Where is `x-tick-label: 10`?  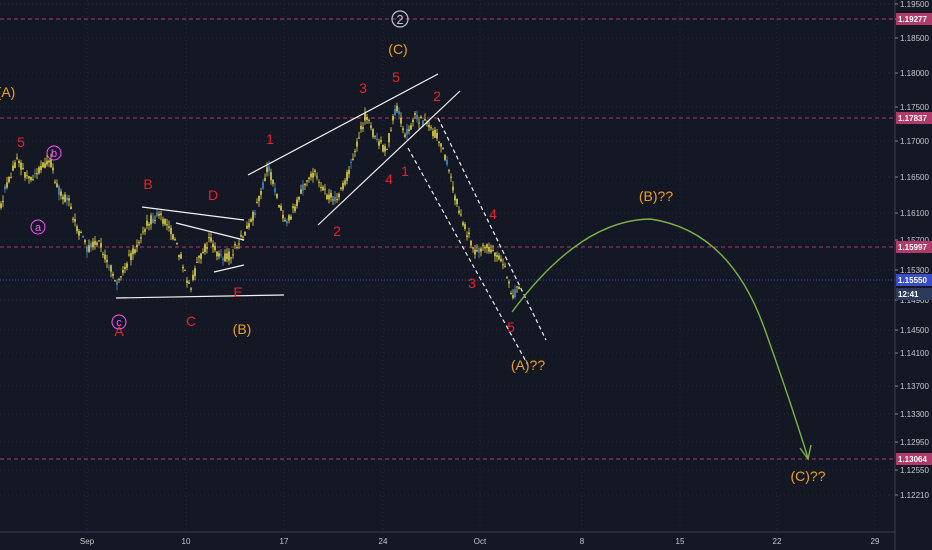
x-tick-label: 10 is located at coordinates (186, 541).